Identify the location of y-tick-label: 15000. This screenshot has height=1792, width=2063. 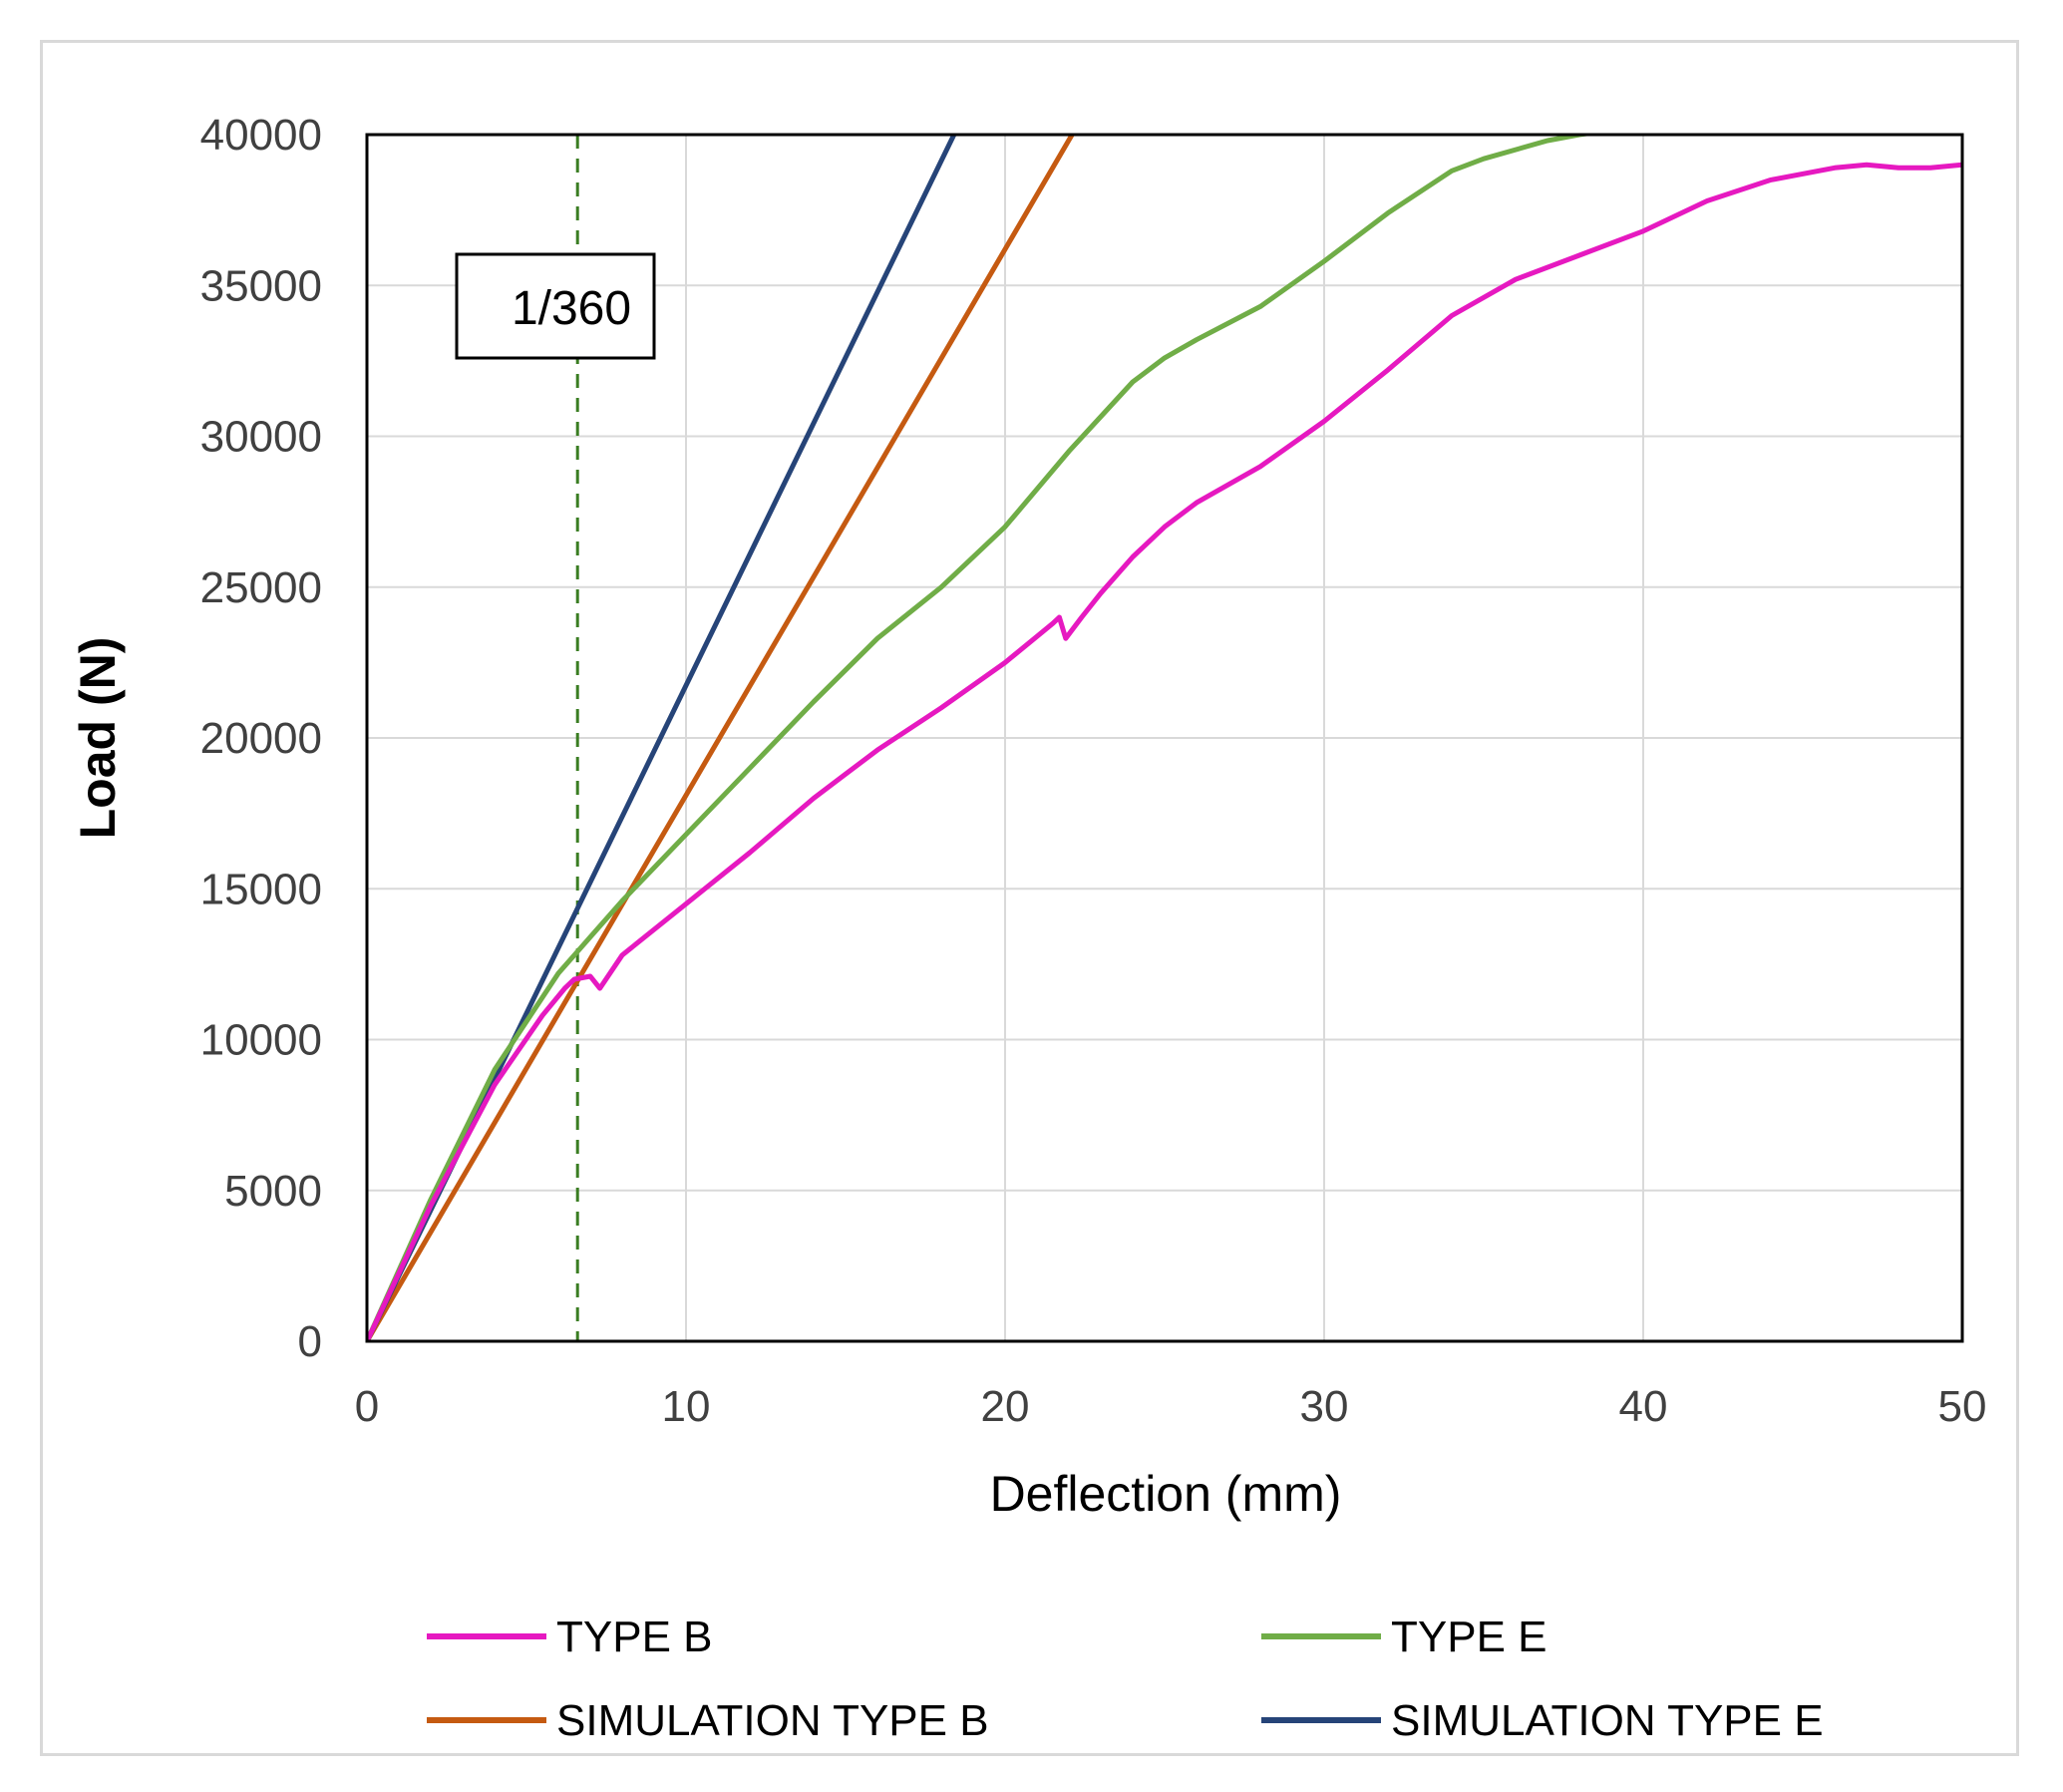
(261, 889).